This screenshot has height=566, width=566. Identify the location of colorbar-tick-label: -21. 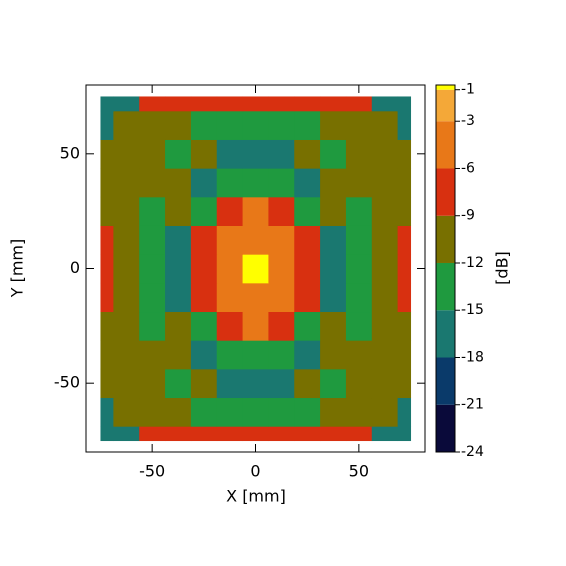
(472, 405).